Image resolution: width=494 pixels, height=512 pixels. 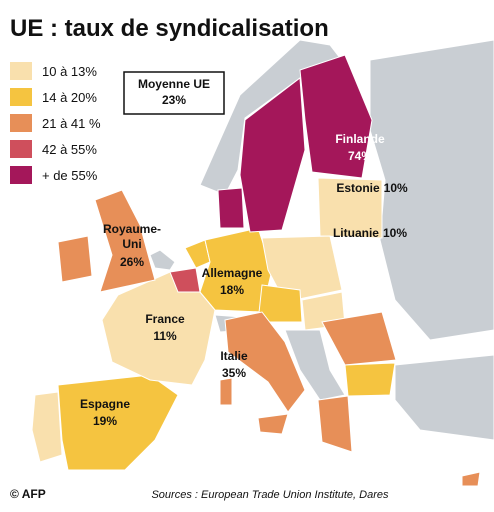 What do you see at coordinates (234, 373) in the screenshot?
I see `country-rate: 35%` at bounding box center [234, 373].